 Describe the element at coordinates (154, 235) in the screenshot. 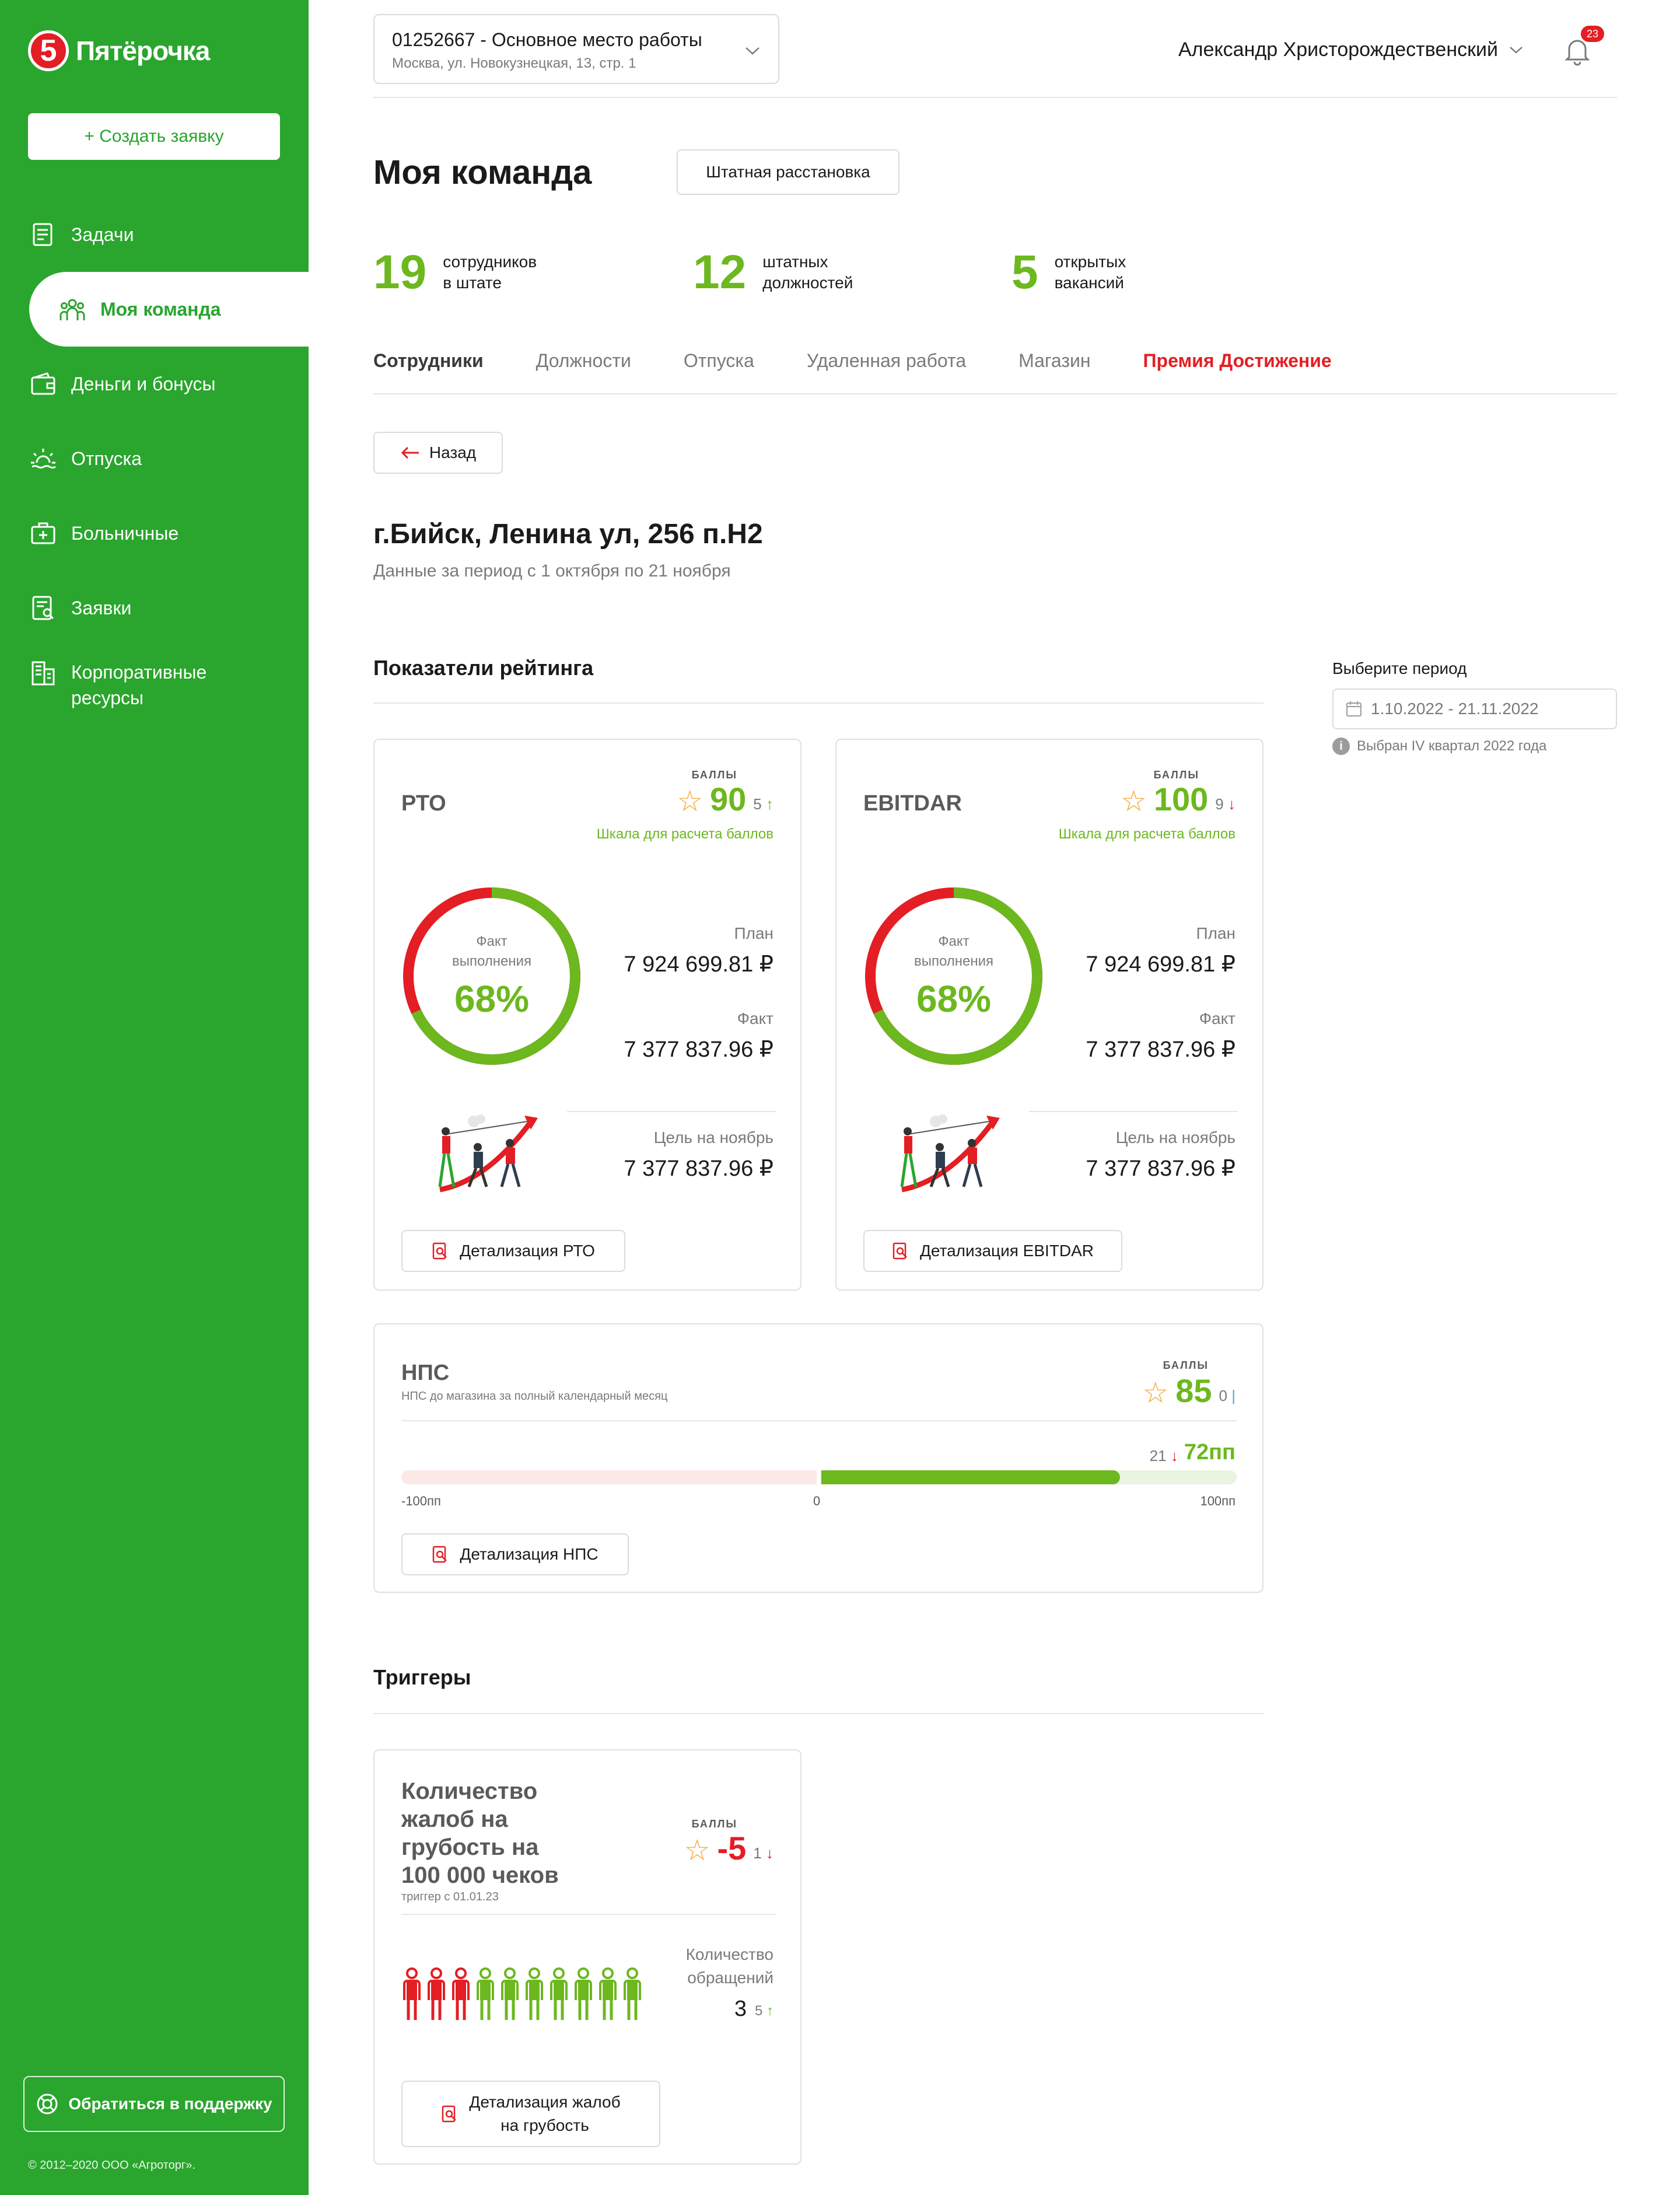

I see `sidebar-item-tasks: Задачи` at that location.